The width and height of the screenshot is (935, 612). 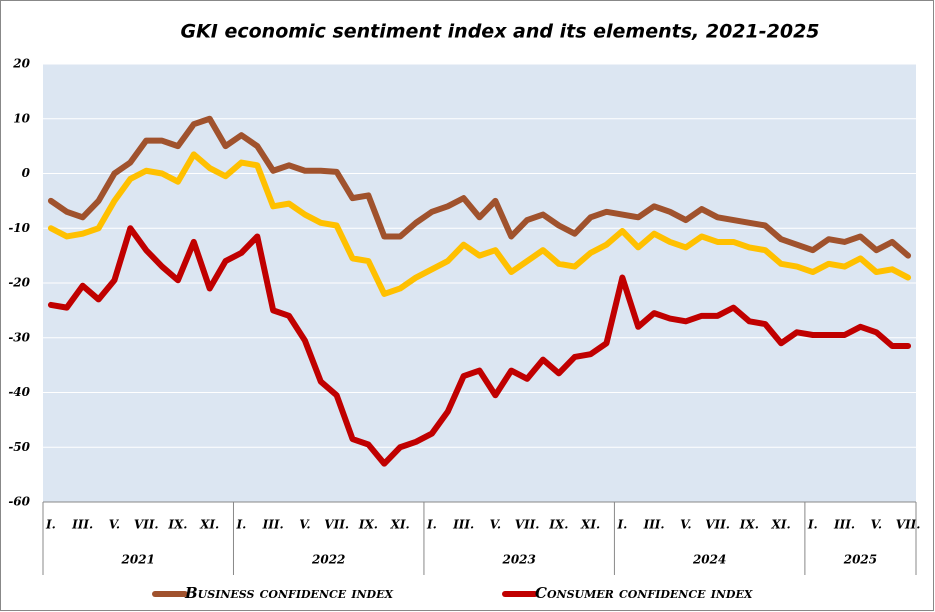 I want to click on y-tick-label: 0, so click(x=26, y=173).